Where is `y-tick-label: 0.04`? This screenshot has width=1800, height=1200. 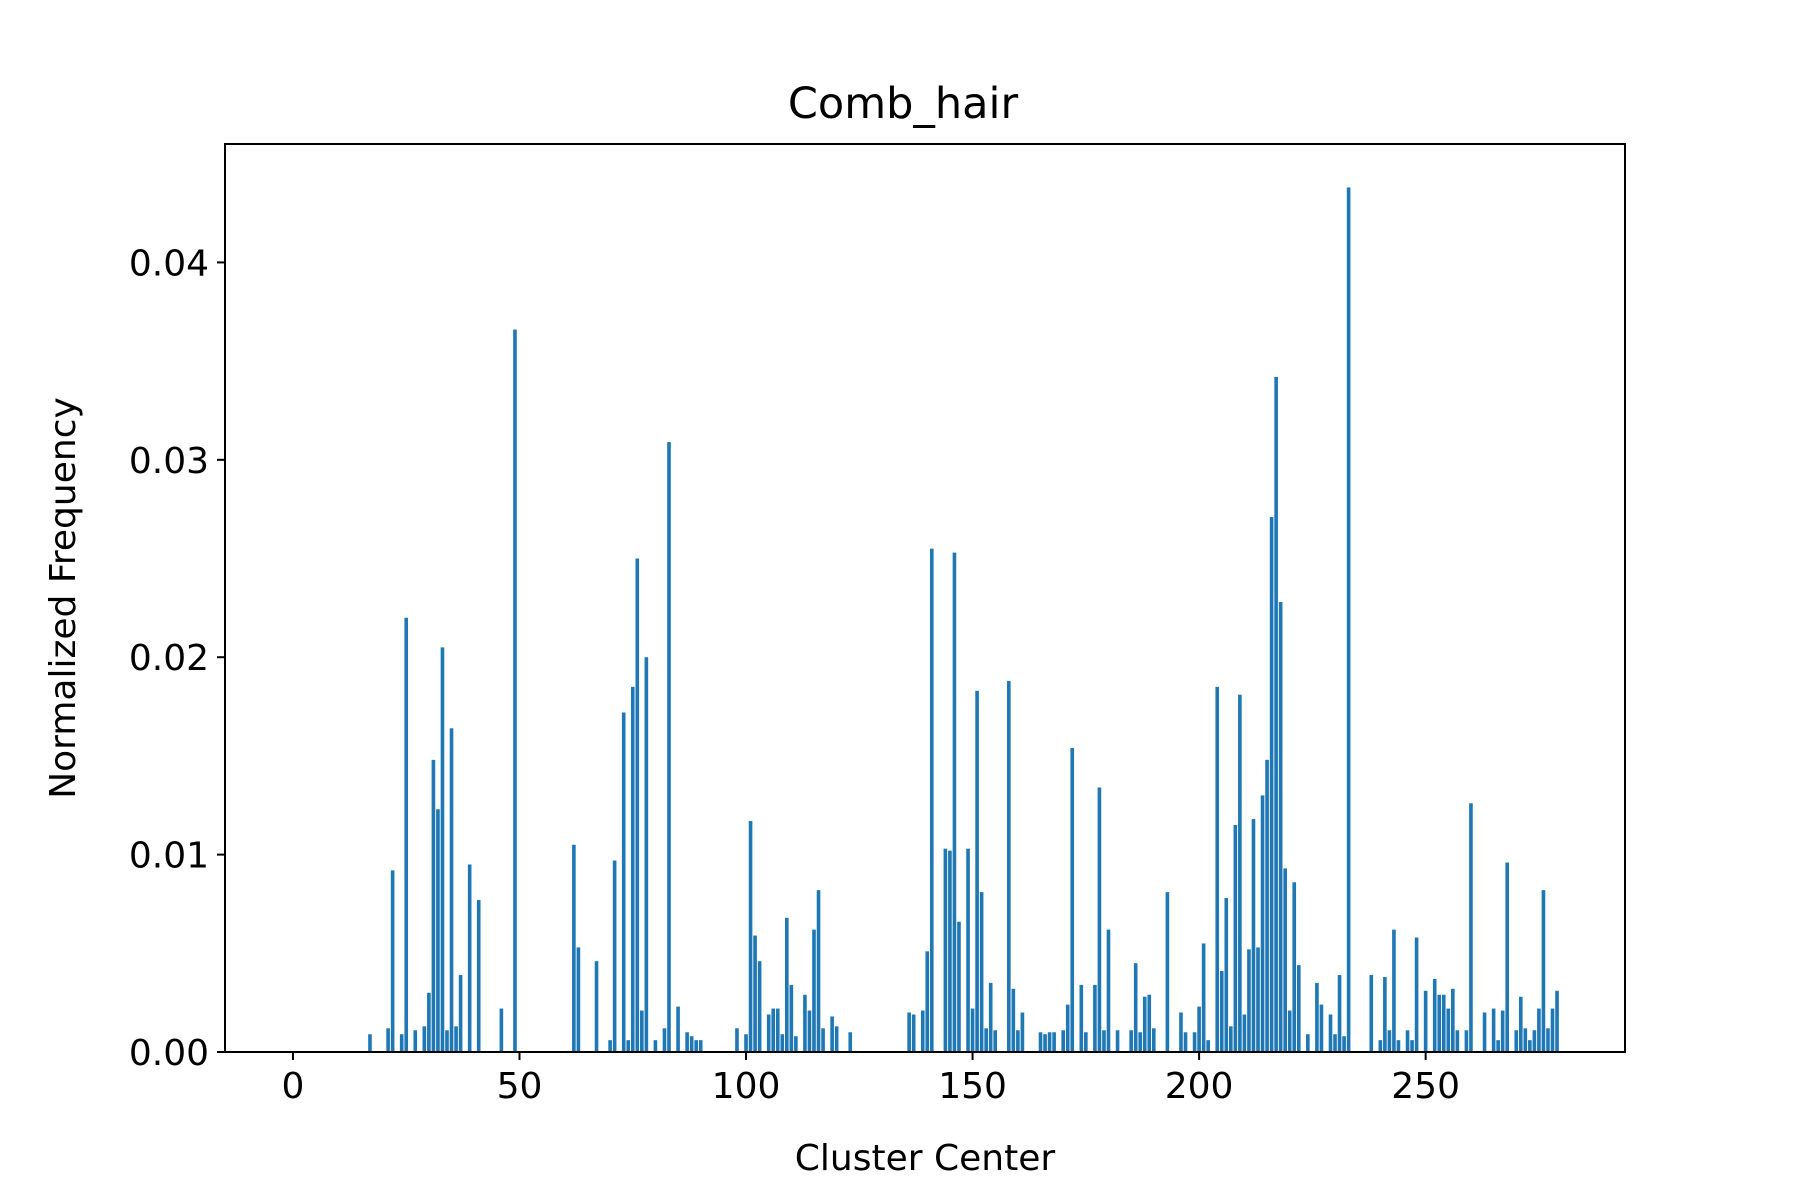 y-tick-label: 0.04 is located at coordinates (169, 263).